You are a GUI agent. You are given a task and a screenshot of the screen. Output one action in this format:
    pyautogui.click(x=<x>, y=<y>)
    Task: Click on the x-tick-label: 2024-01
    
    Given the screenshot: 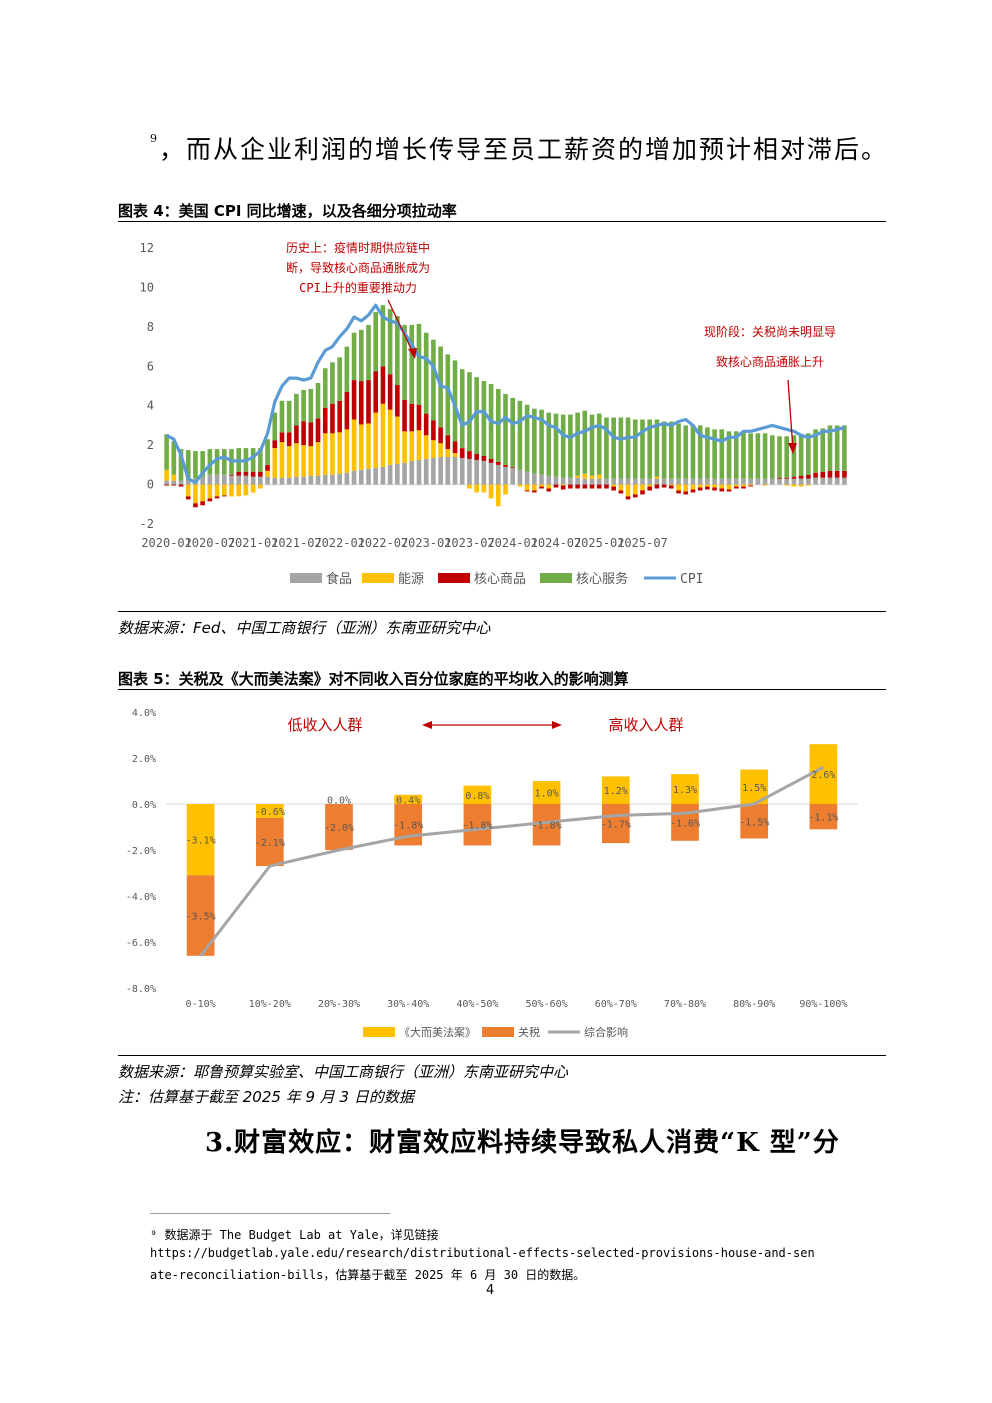 What is the action you would take?
    pyautogui.click(x=512, y=543)
    